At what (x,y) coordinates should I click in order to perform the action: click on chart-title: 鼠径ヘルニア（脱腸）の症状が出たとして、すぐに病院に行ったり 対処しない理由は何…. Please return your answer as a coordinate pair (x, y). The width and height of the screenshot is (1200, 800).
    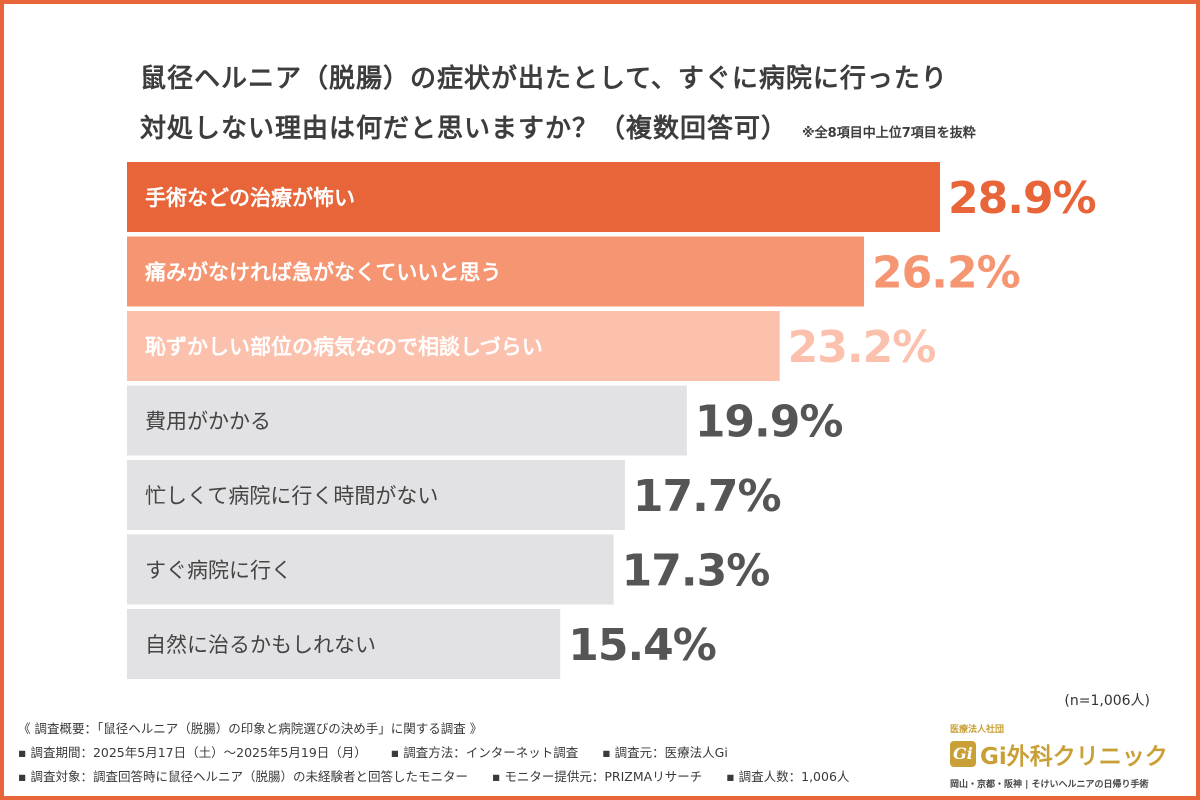
    Looking at the image, I should click on (558, 106).